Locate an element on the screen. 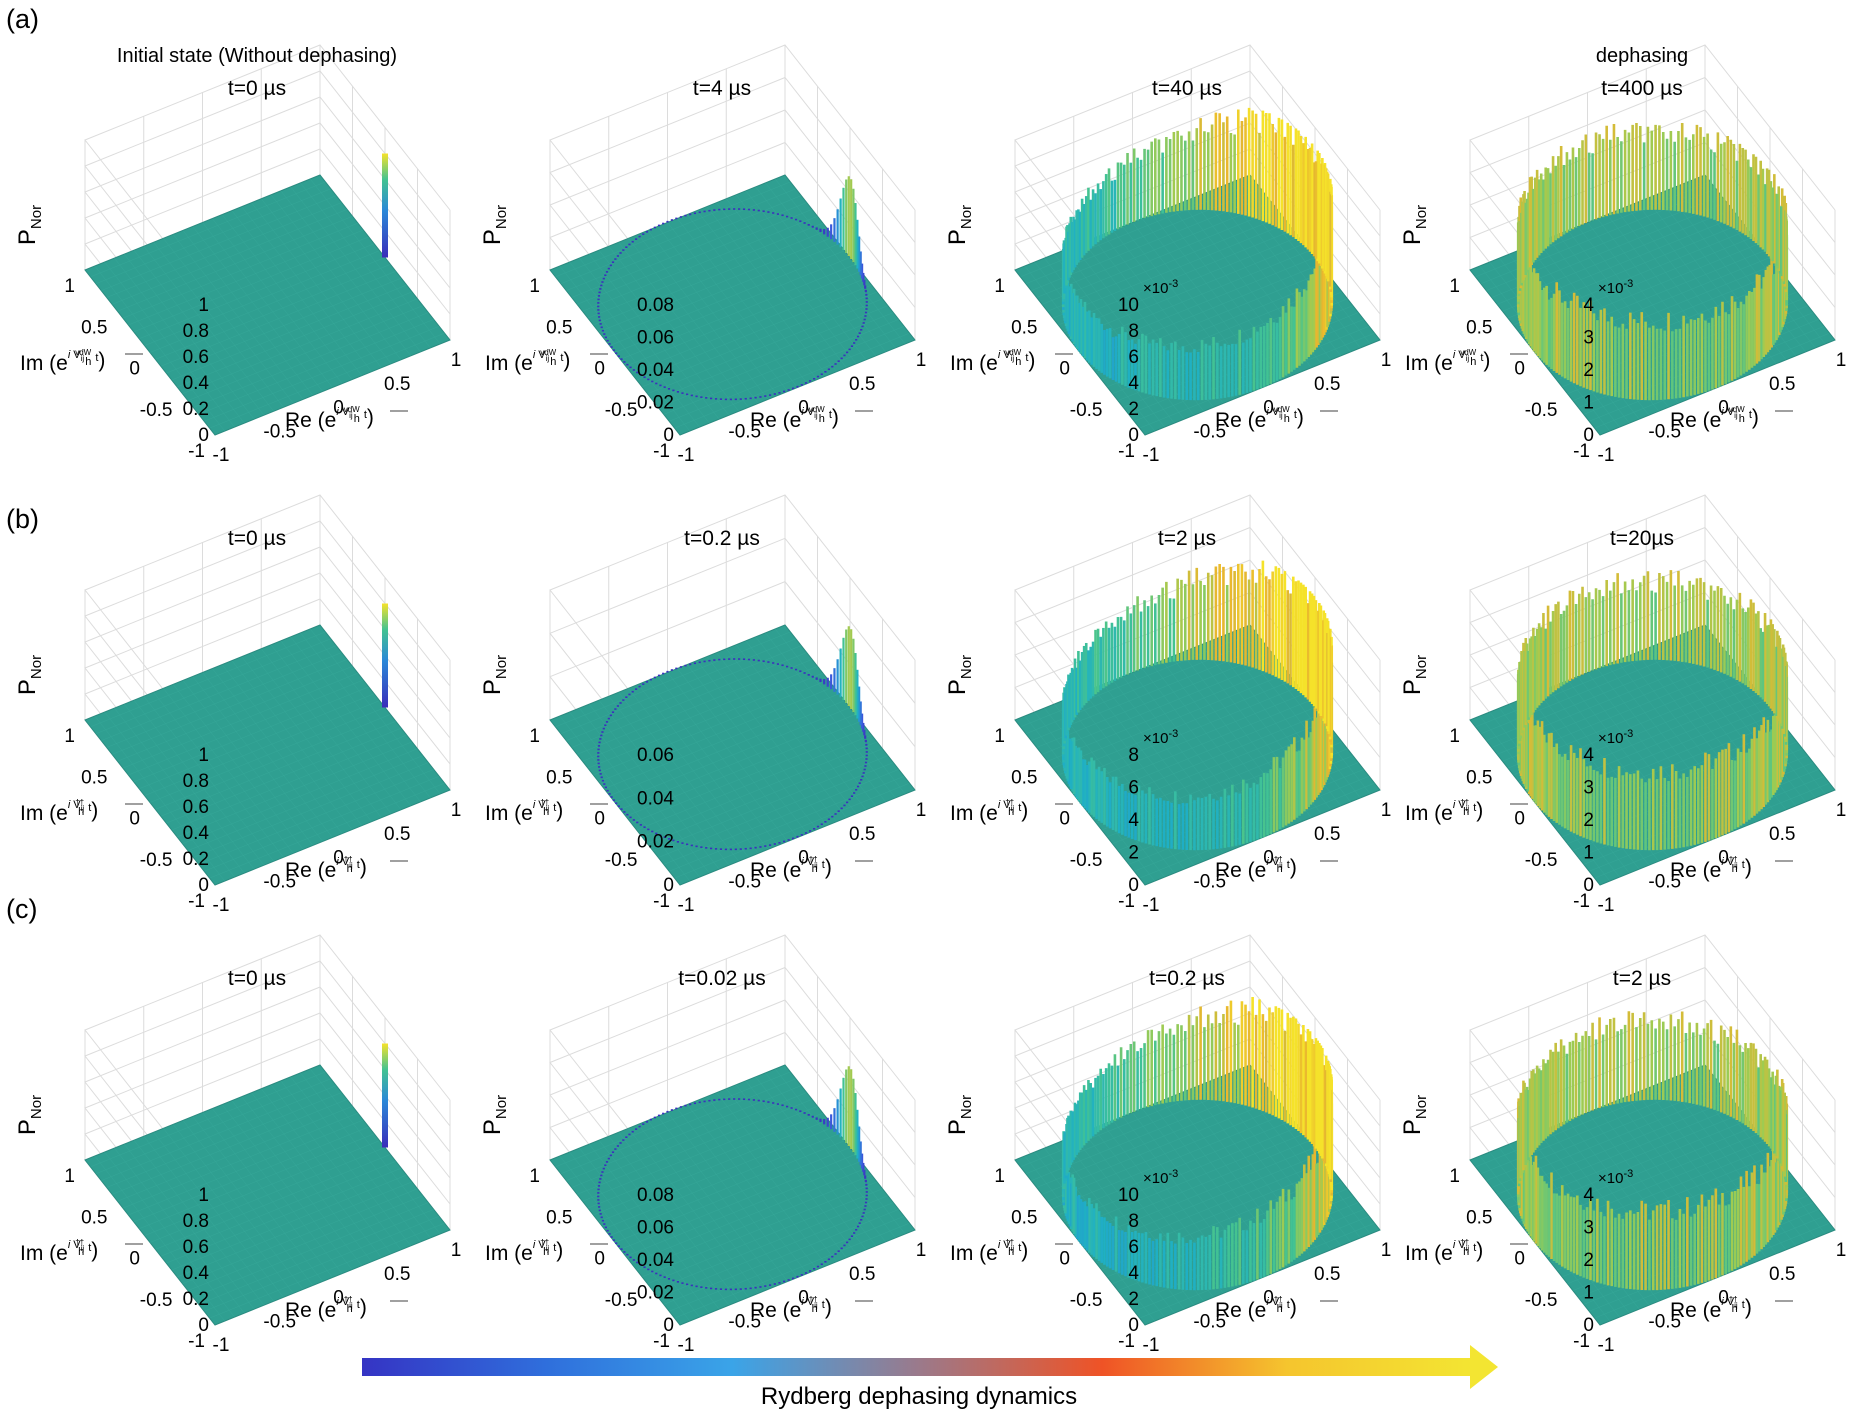  panel-title: t=4 µs is located at coordinates (722, 88).